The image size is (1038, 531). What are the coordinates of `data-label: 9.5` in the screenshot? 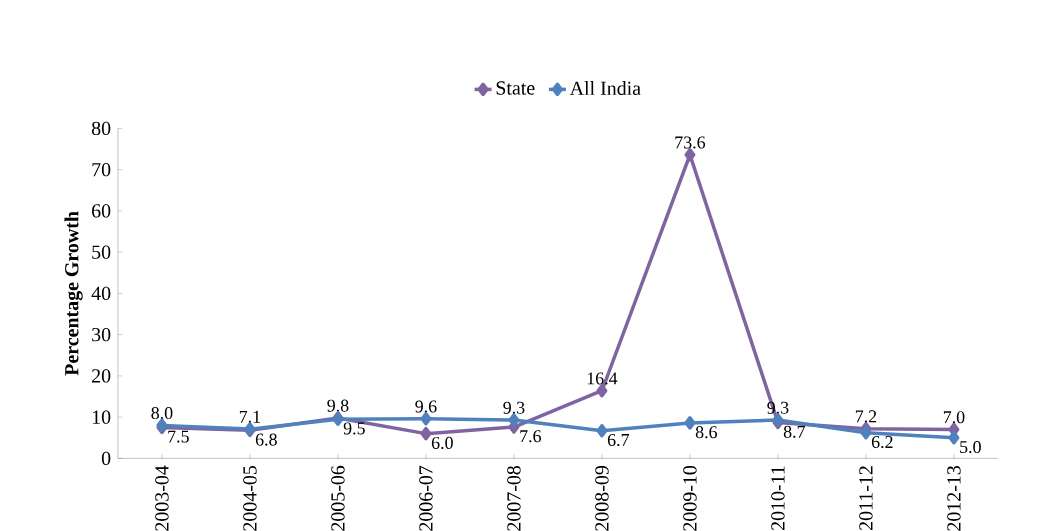 It's located at (354, 428).